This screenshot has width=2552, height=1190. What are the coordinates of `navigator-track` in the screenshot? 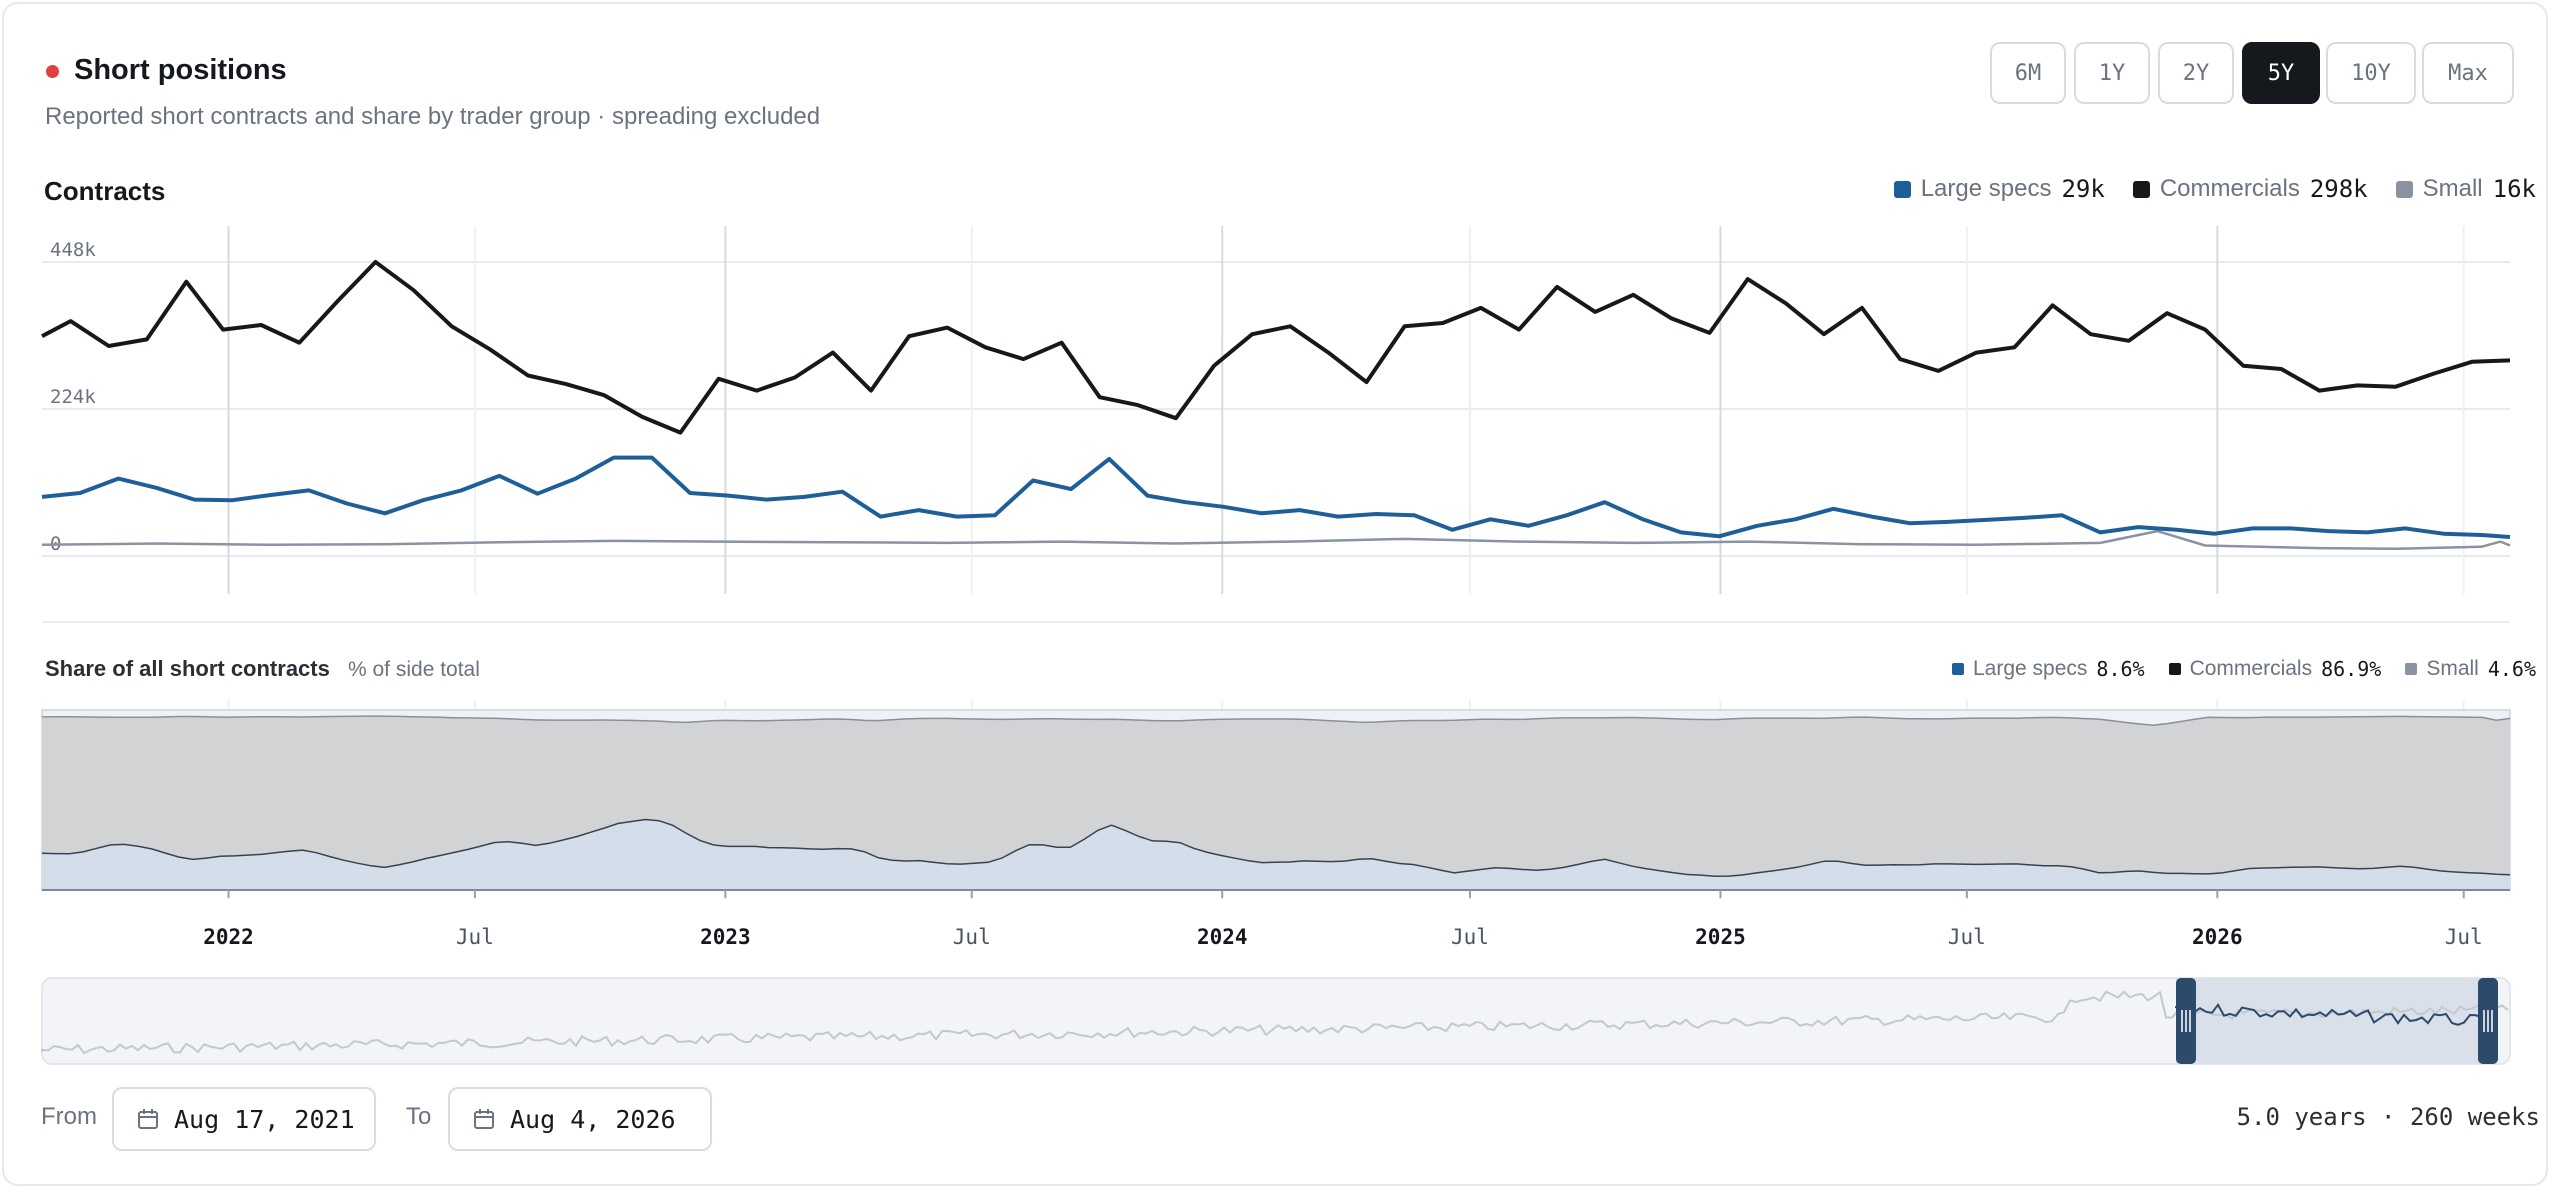 It's located at (1276, 1021).